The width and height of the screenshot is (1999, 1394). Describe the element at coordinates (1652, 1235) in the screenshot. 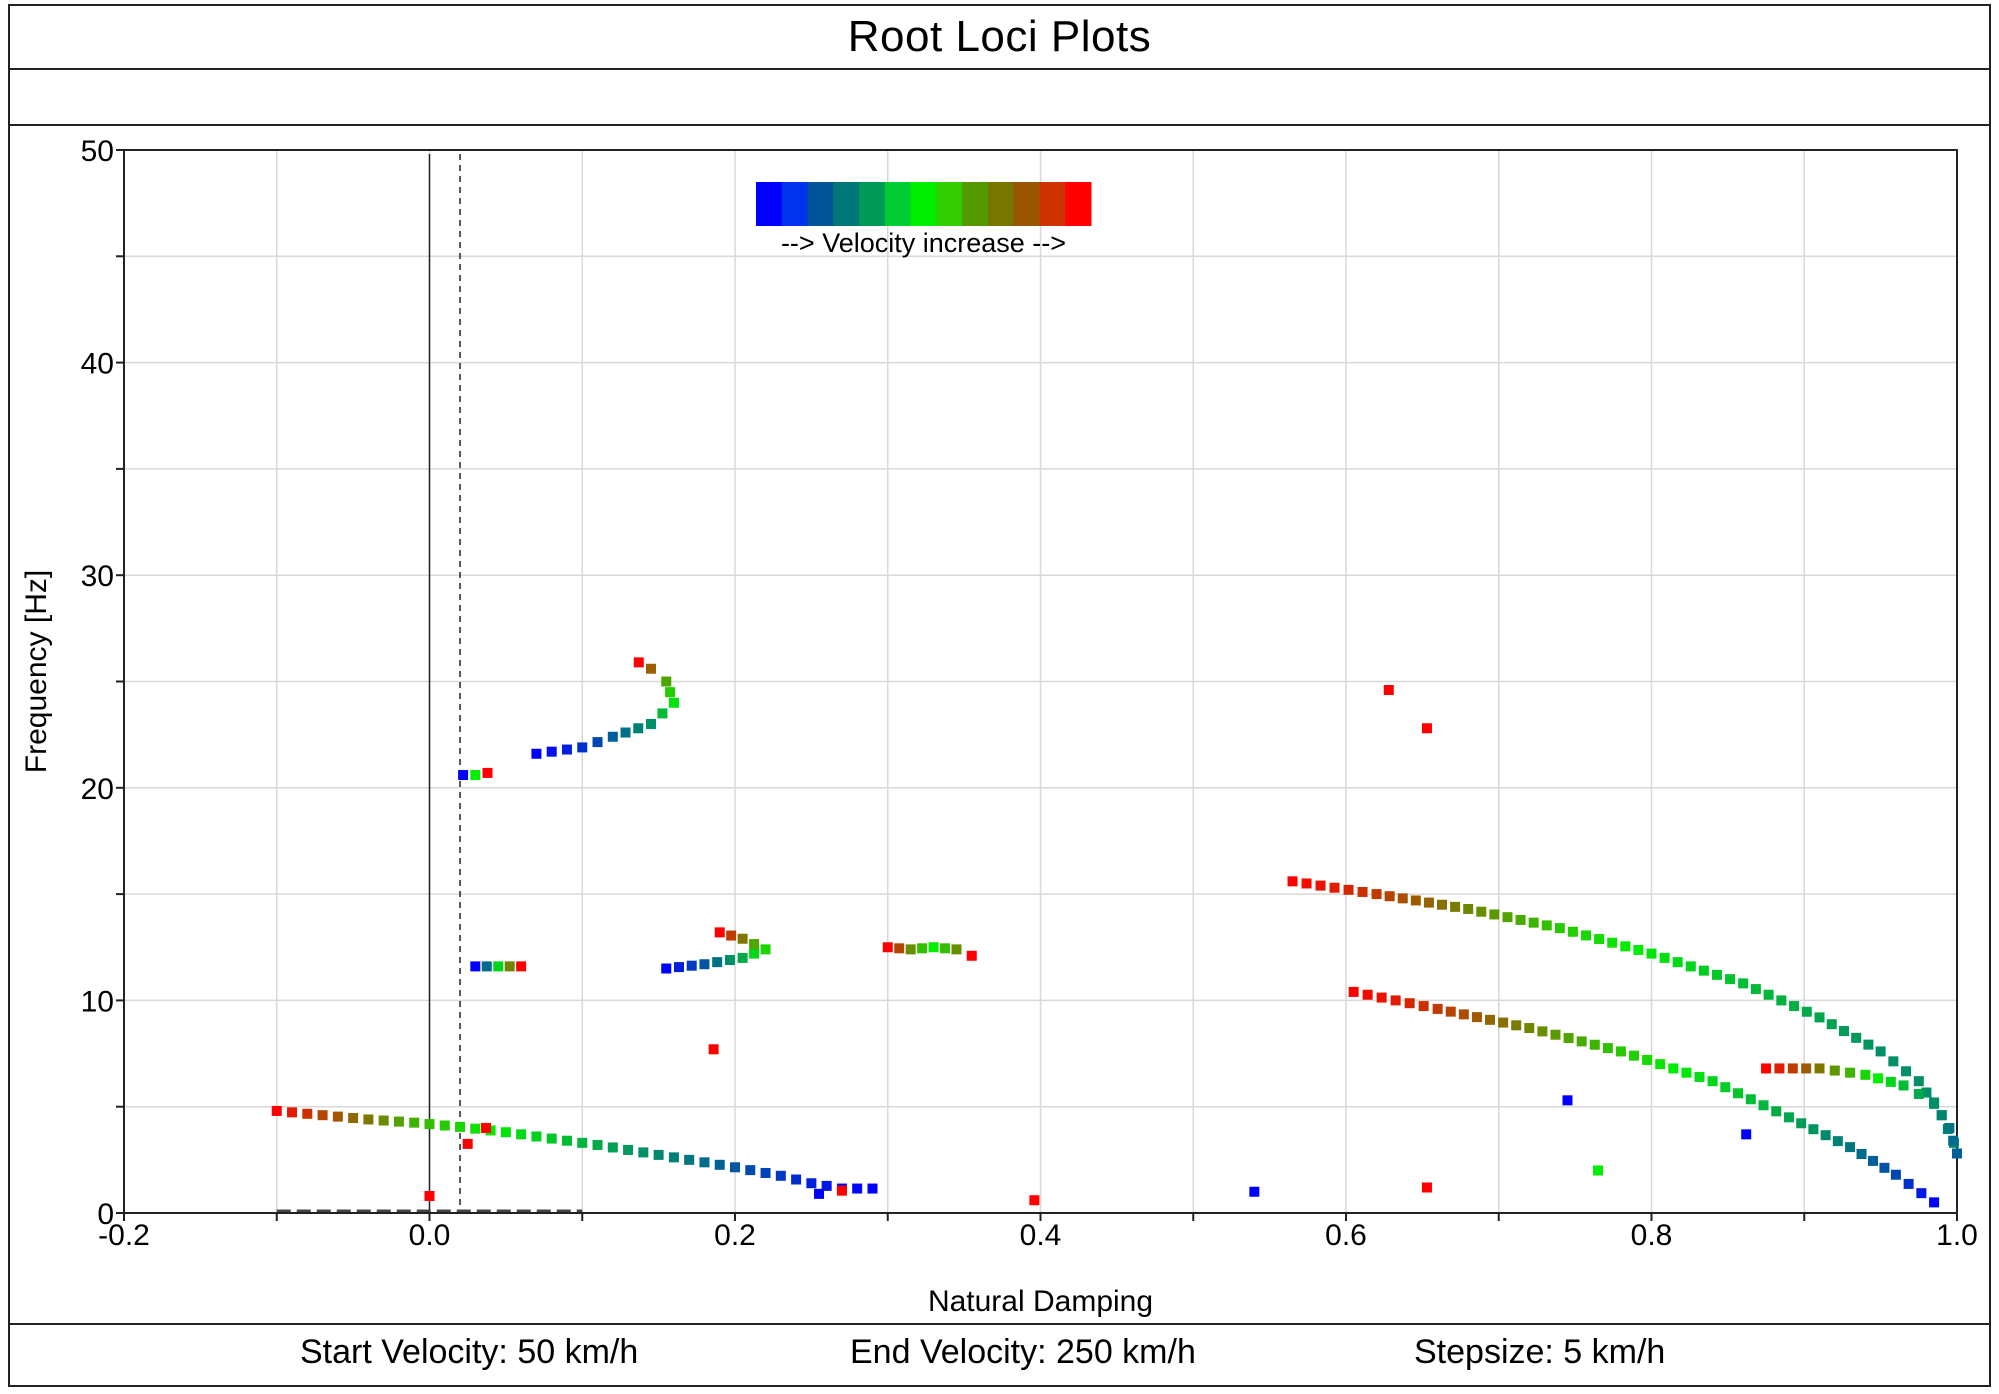

I see `x-tick-label: 0.8` at that location.